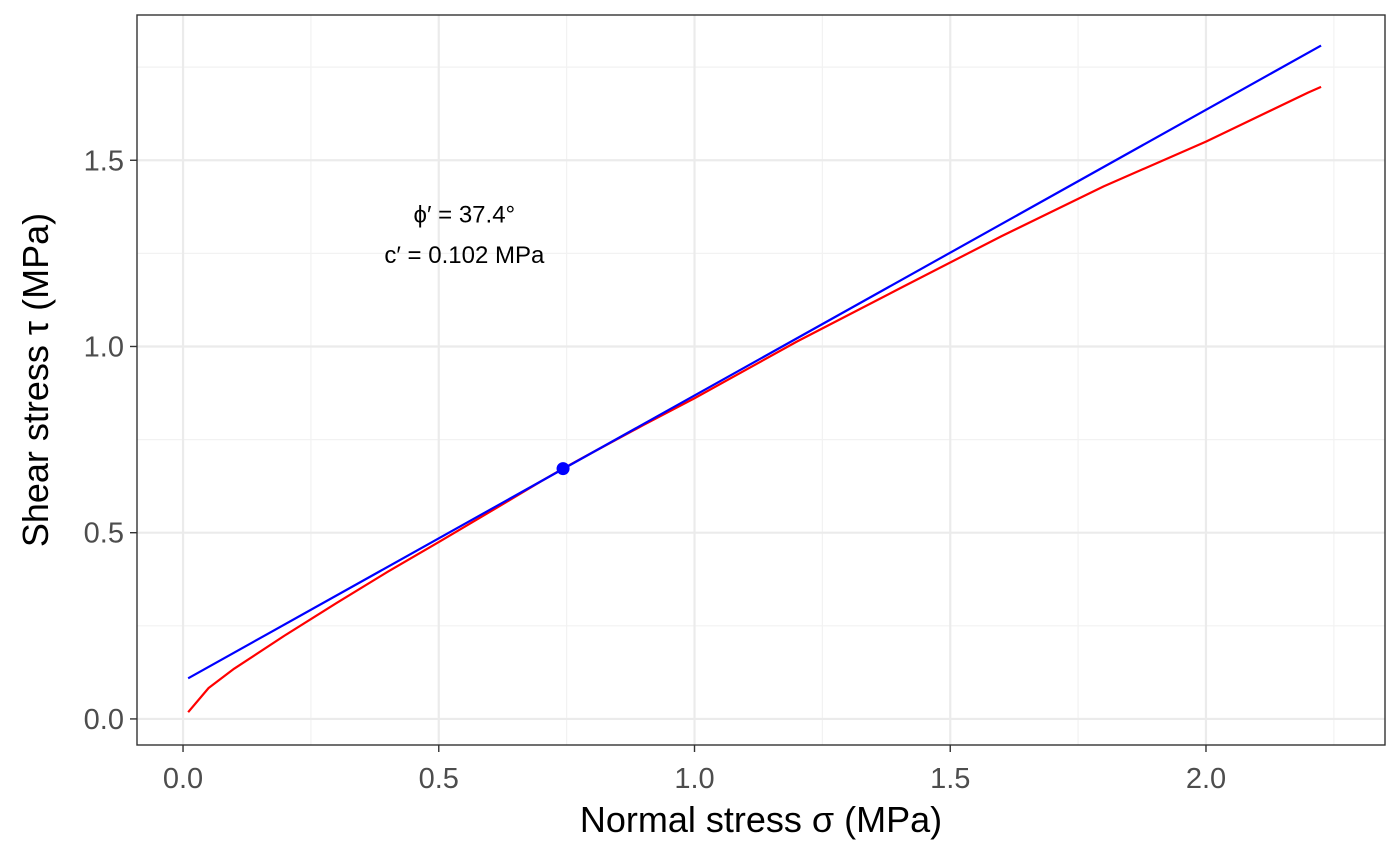 The image size is (1400, 865). What do you see at coordinates (464, 235) in the screenshot?
I see `annotations: ϕ′ = 37.4° c′ = 0.102 MPa` at bounding box center [464, 235].